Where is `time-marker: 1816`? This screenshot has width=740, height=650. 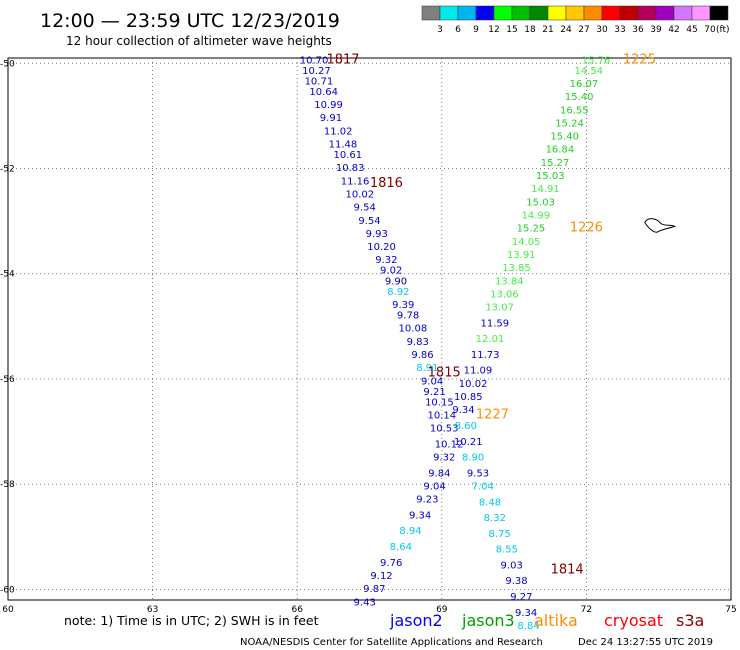
time-marker: 1816 is located at coordinates (386, 183).